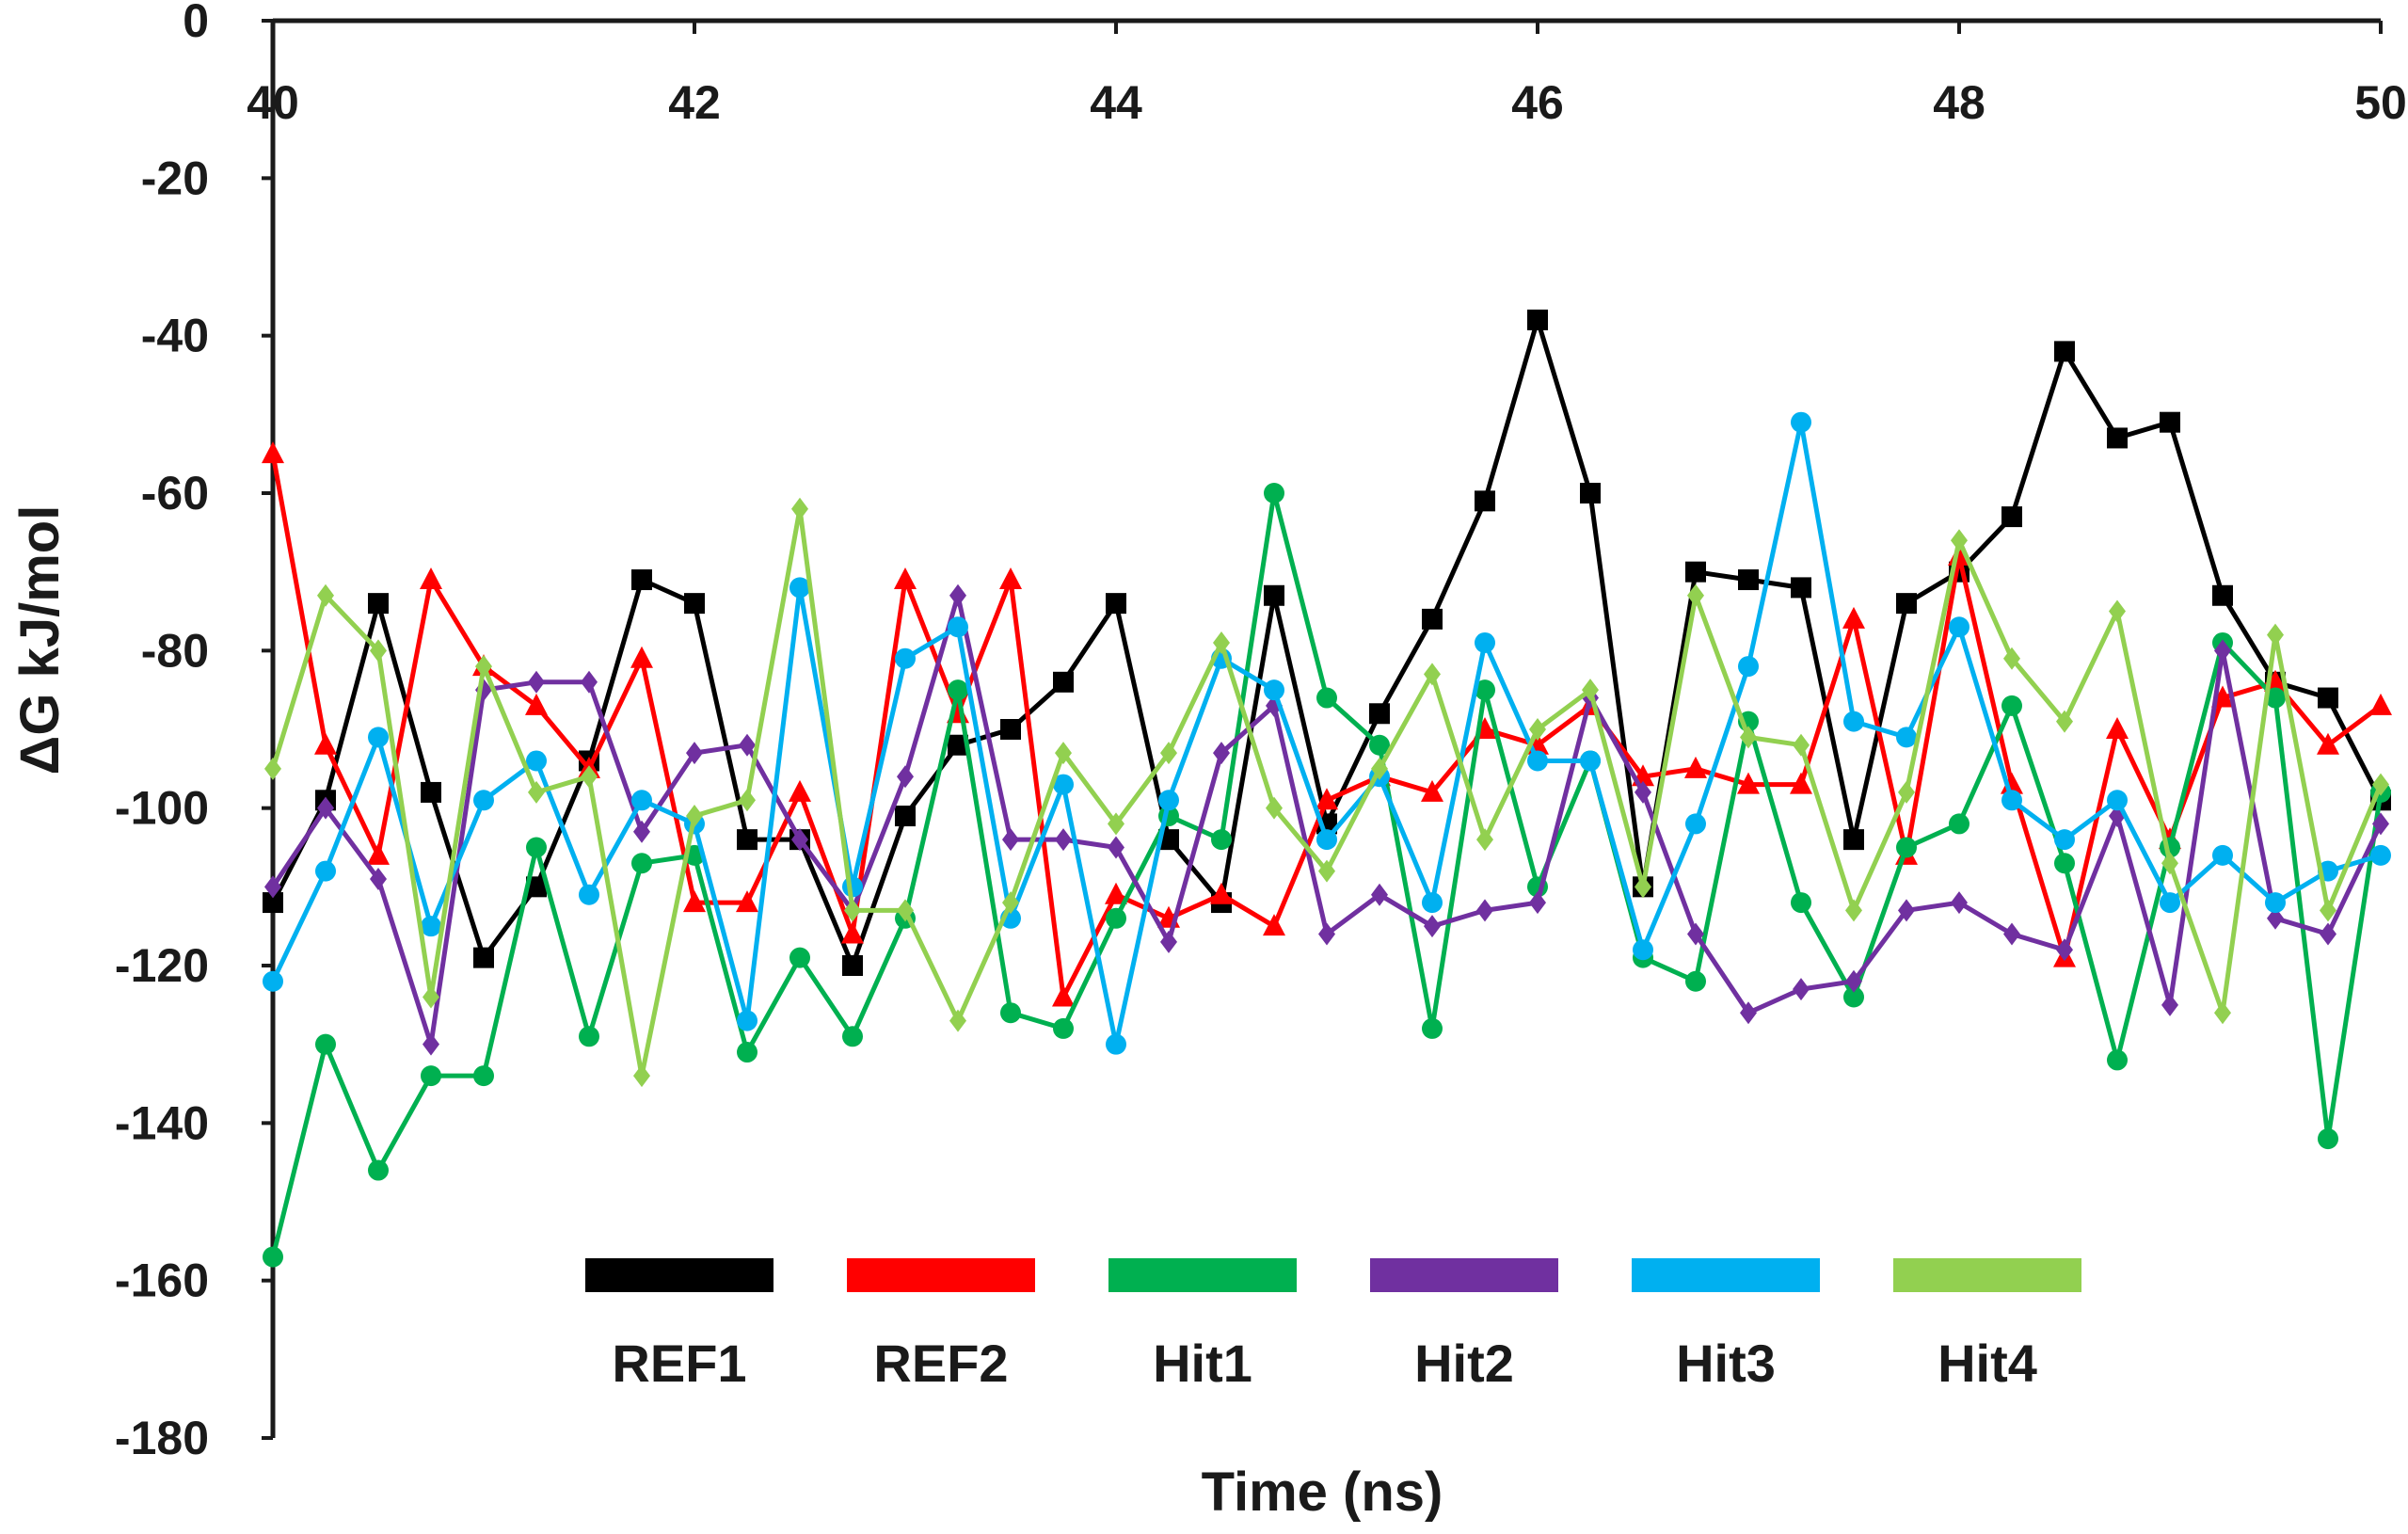  I want to click on y-tick-label: -160, so click(162, 1280).